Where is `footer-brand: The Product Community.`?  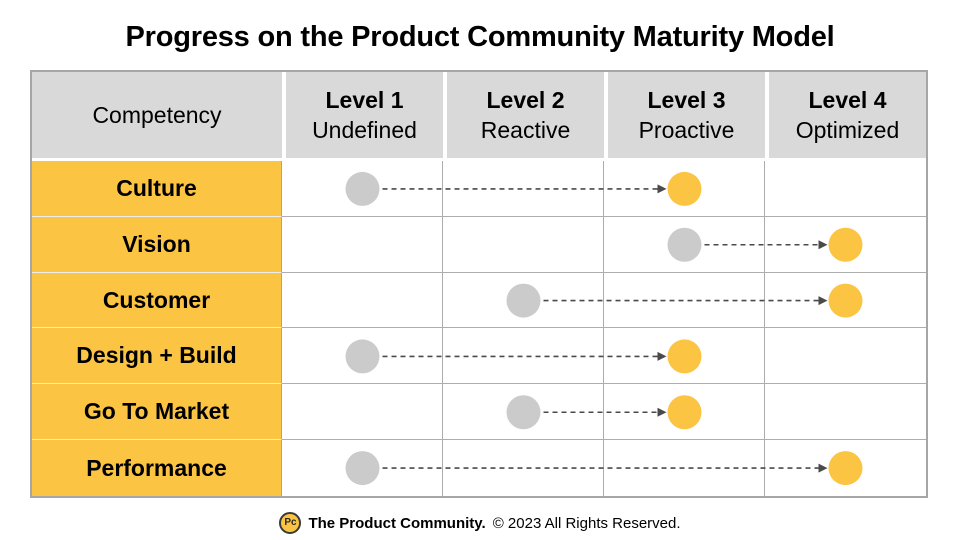
footer-brand: The Product Community. is located at coordinates (397, 523).